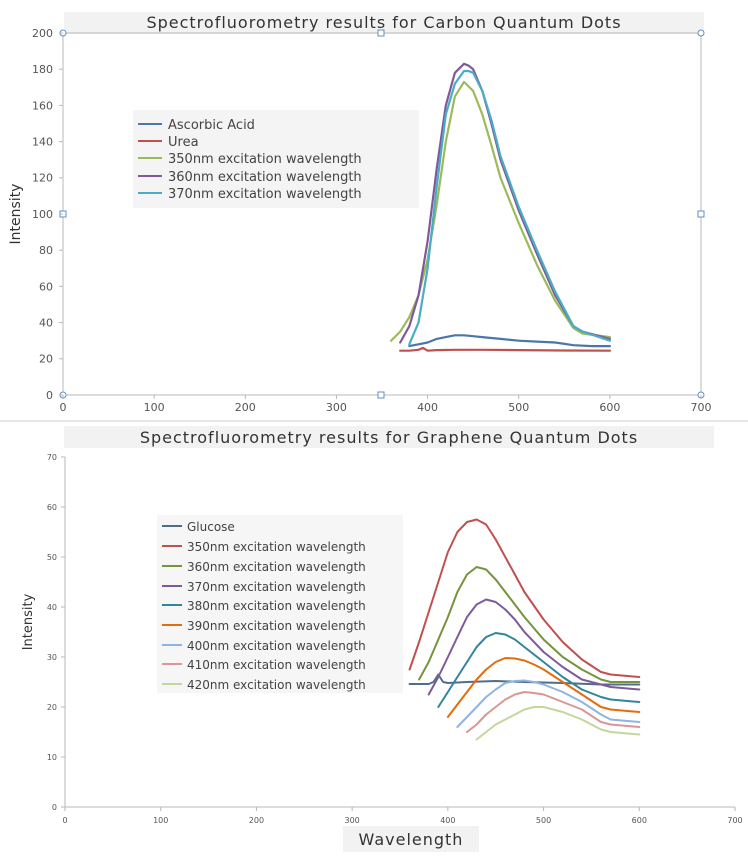 The image size is (748, 860). Describe the element at coordinates (510, 341) in the screenshot. I see `series-line-ascorbic-acid` at that location.